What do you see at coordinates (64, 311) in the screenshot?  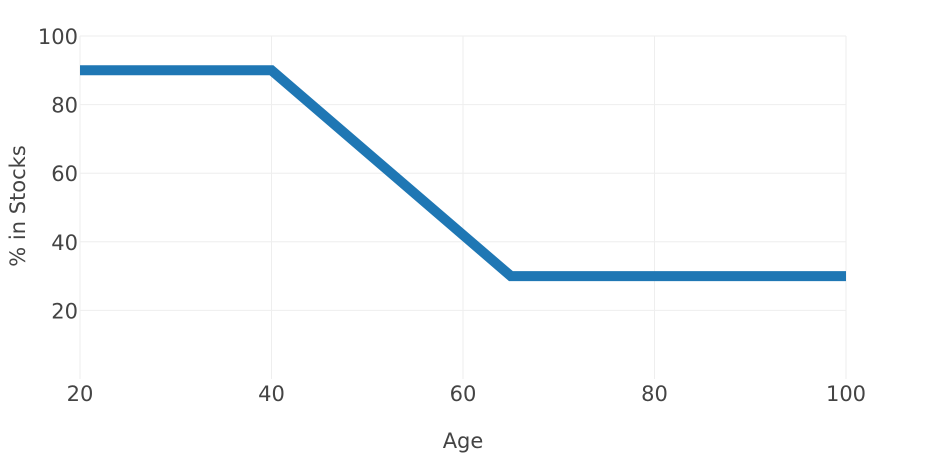 I see `y-tick-label: 20` at bounding box center [64, 311].